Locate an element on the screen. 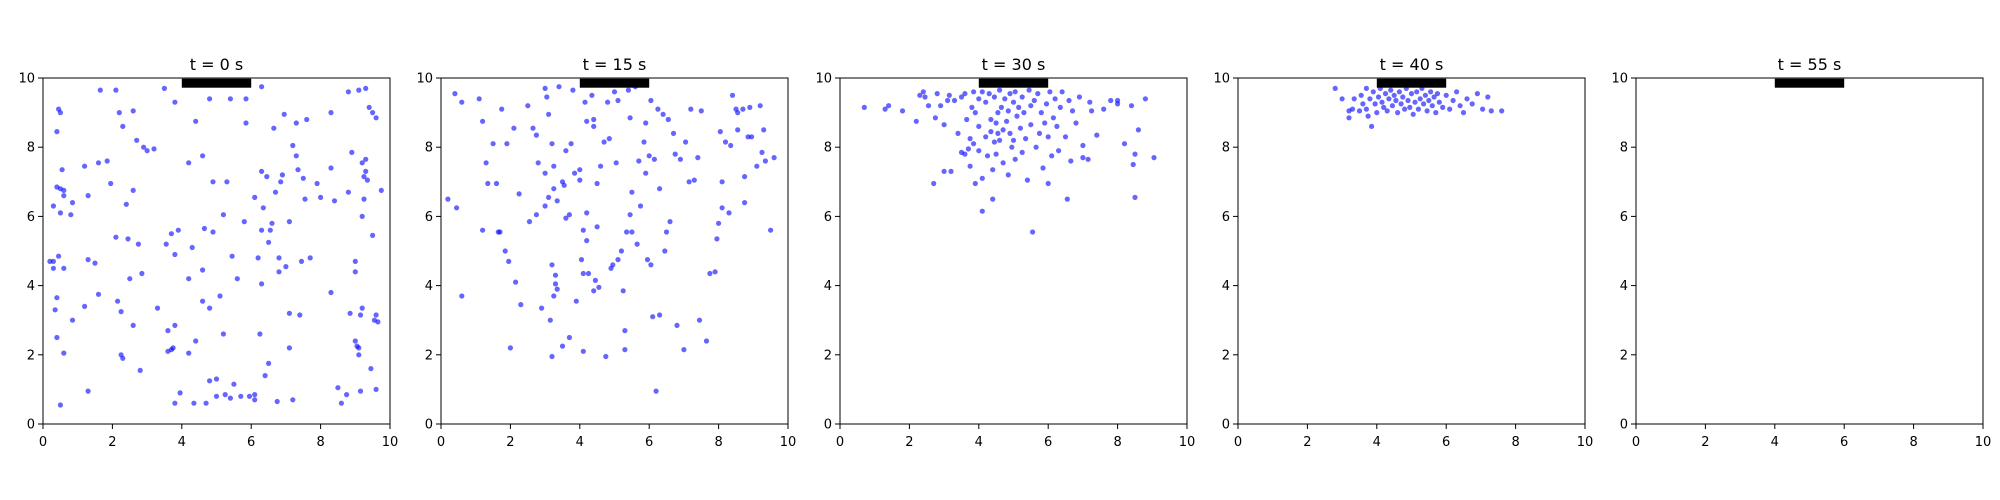  x-tick-label: 0 is located at coordinates (1636, 442).